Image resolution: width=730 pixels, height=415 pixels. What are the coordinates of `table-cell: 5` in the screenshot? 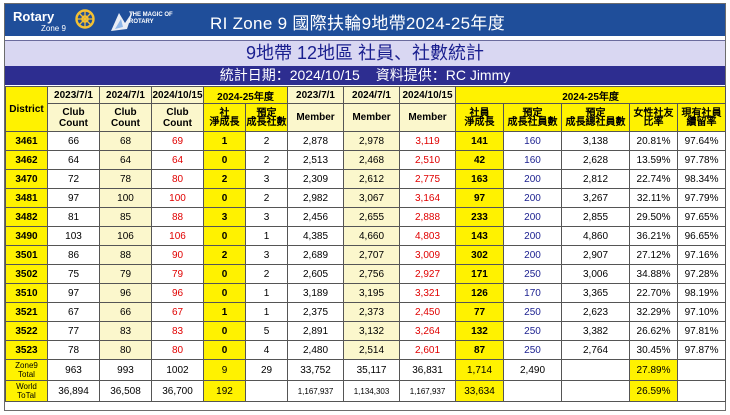 It's located at (266, 331).